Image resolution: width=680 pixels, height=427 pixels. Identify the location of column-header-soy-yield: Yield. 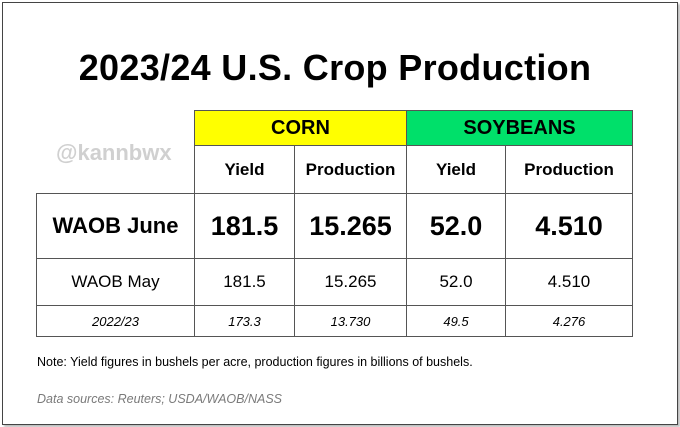
(456, 169).